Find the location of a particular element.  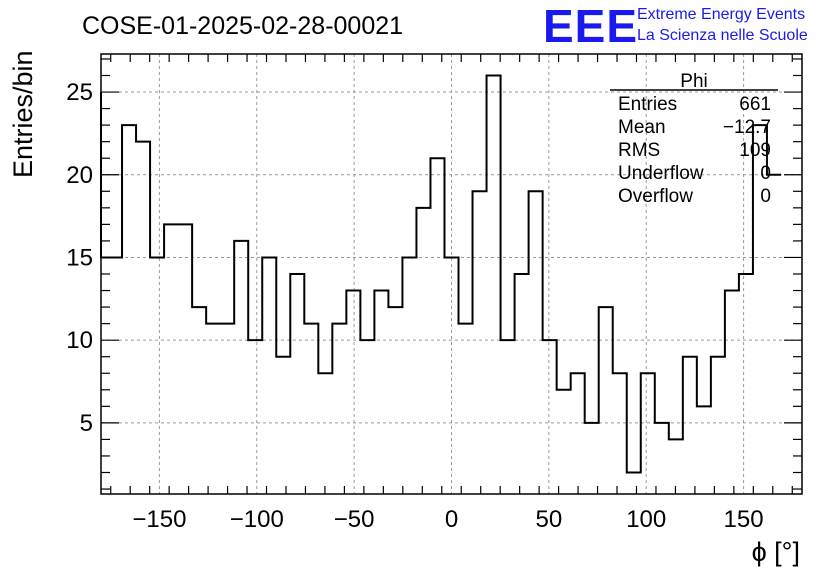

x-tick-label: 0 is located at coordinates (451, 519).